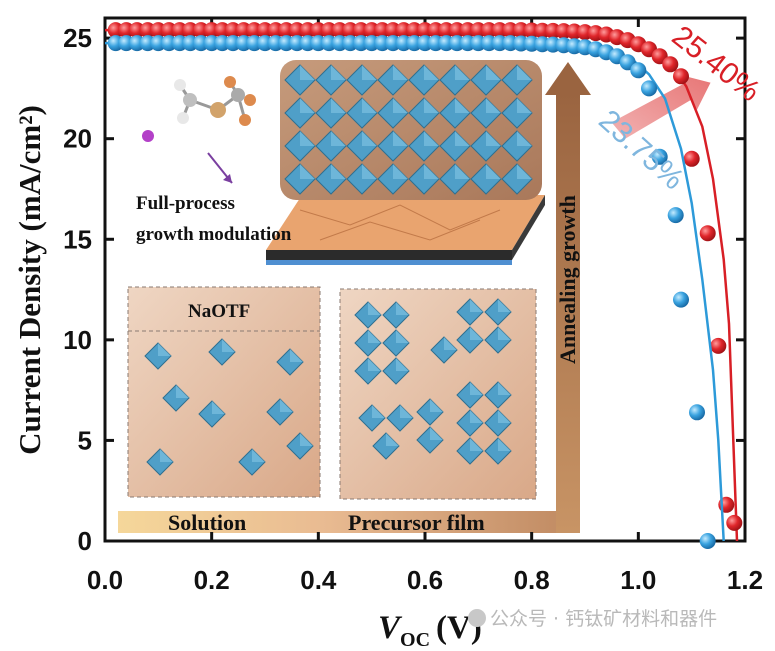  What do you see at coordinates (405, 162) in the screenshot?
I see `film-layer` at bounding box center [405, 162].